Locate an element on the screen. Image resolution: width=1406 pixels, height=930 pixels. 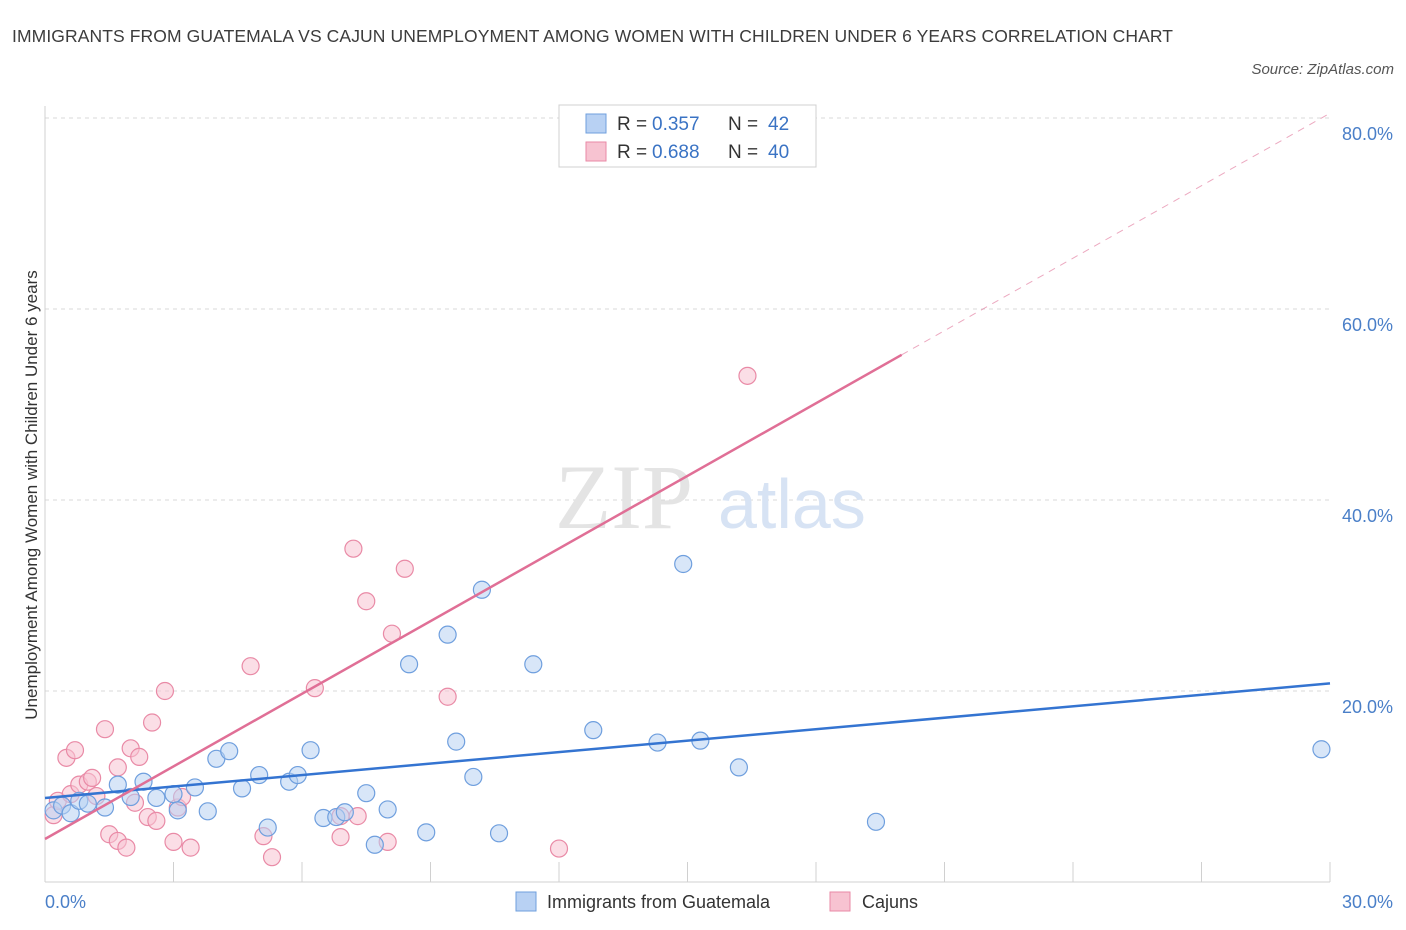
watermark-atlas: atlas is located at coordinates (792, 504).